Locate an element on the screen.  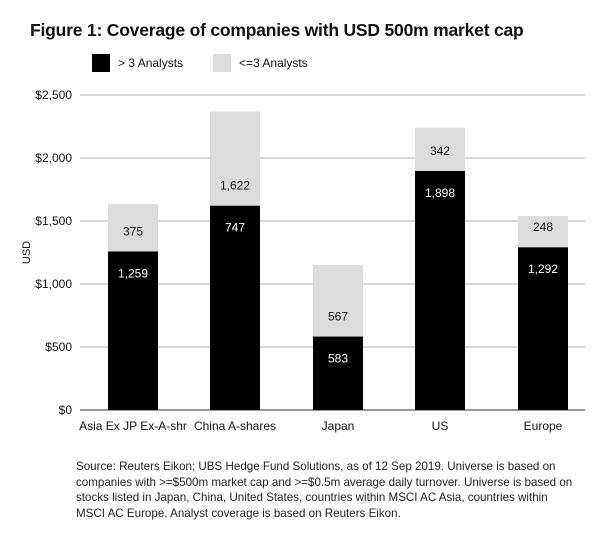
data-label-more-than-3: 583 is located at coordinates (338, 359).